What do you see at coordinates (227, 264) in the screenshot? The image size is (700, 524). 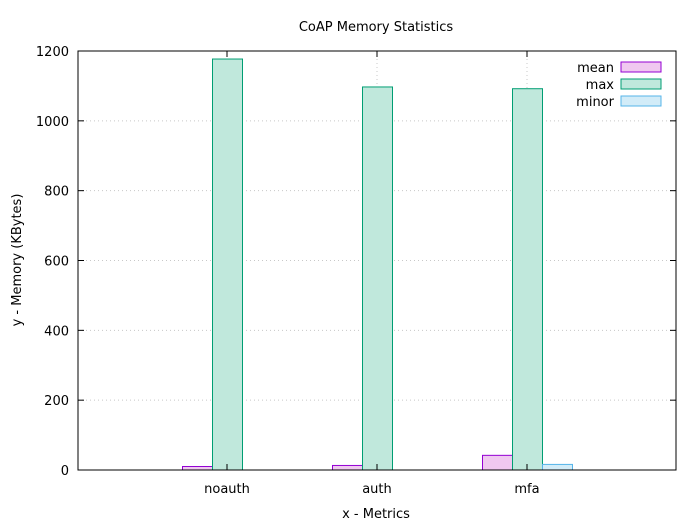 I see `bar-max-noauth` at bounding box center [227, 264].